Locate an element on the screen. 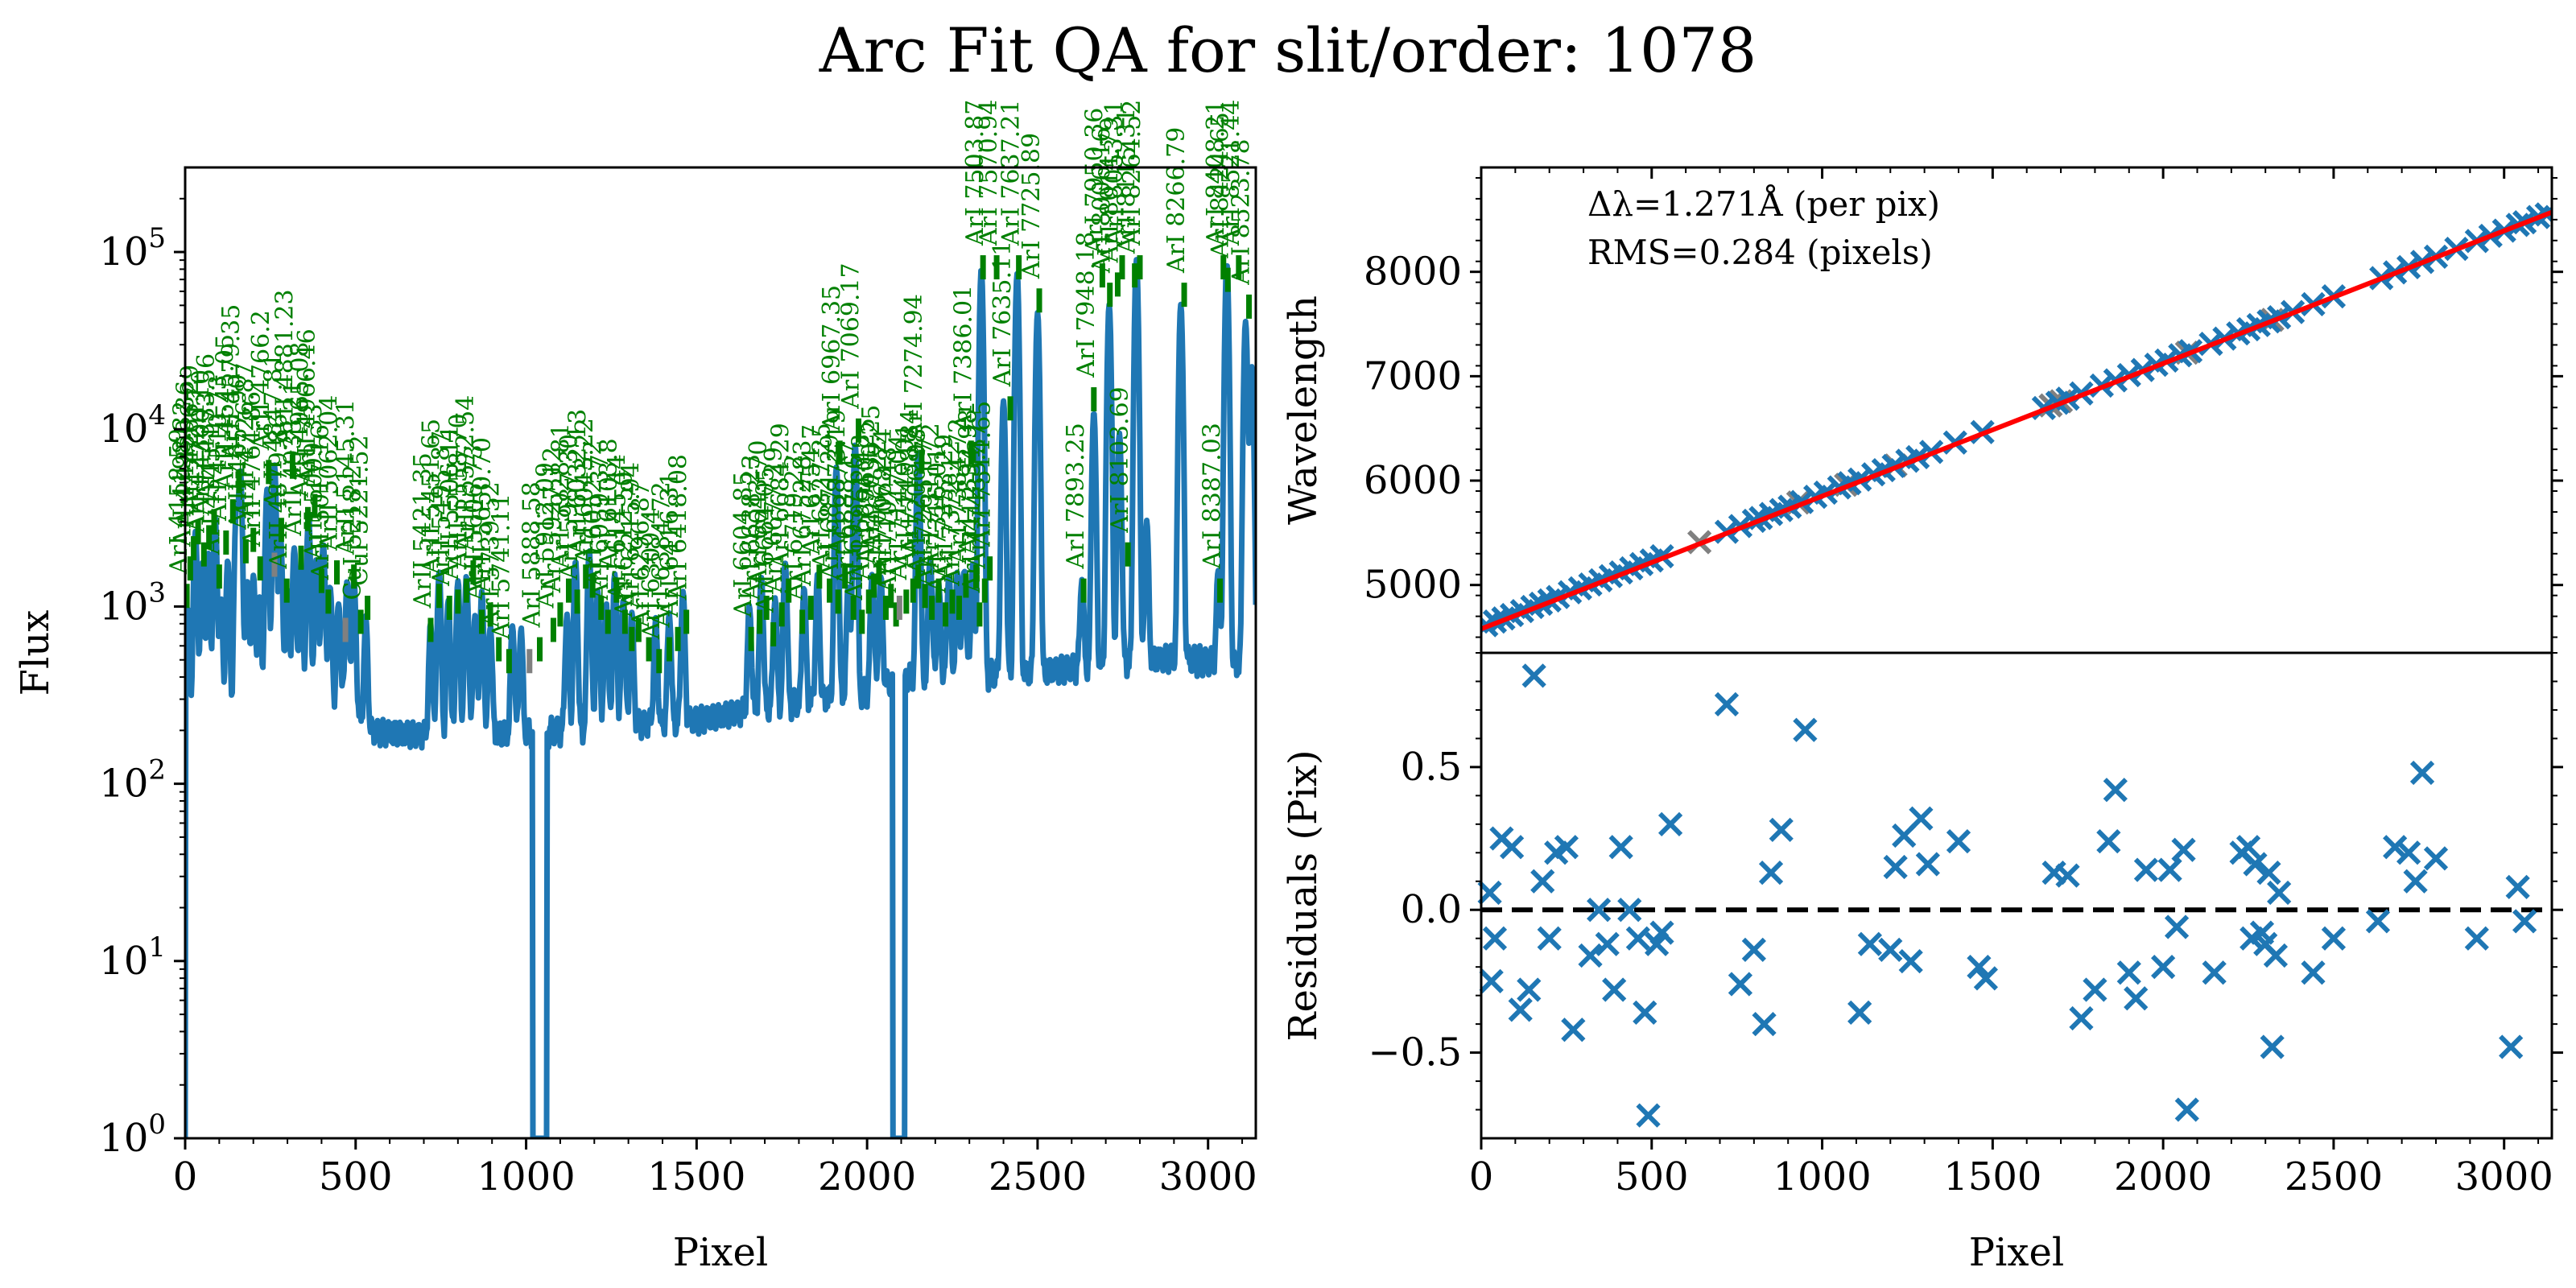  line-id-label: ArI 4158.59 is located at coordinates (179, 501).